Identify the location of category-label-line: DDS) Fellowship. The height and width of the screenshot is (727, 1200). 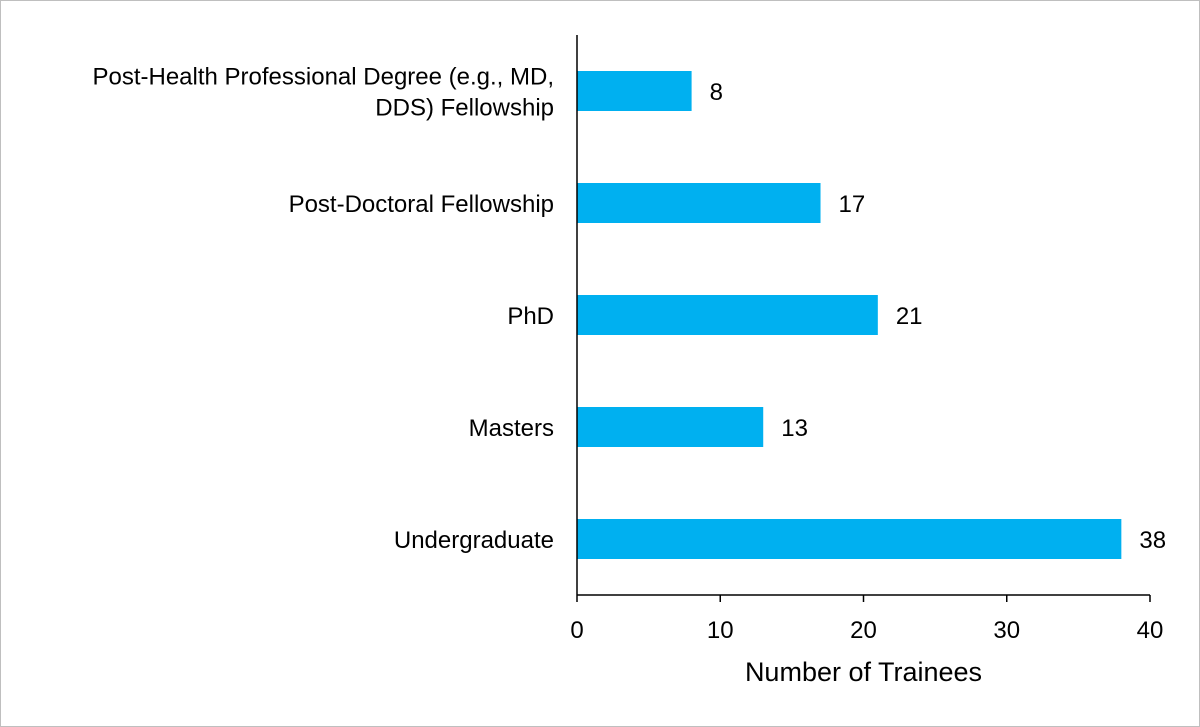
(464, 108).